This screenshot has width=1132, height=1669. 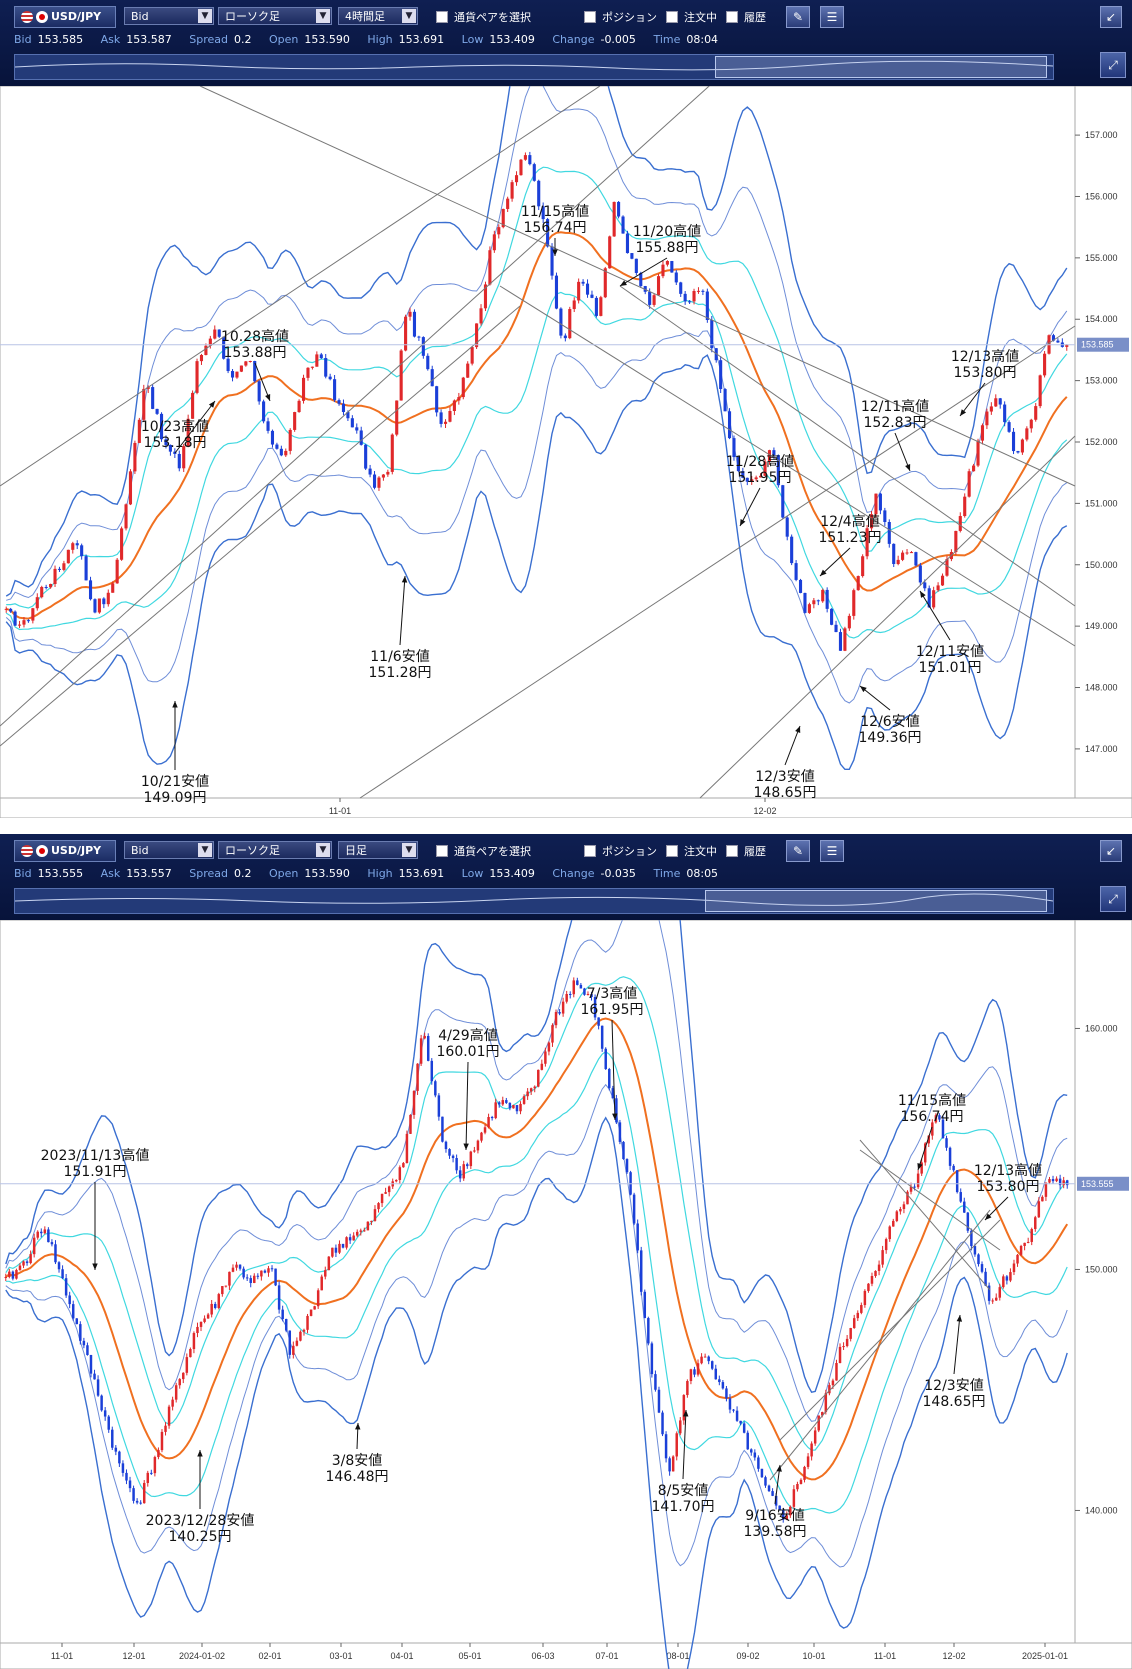 I want to click on annotation-label: 10/23高値, so click(x=175, y=426).